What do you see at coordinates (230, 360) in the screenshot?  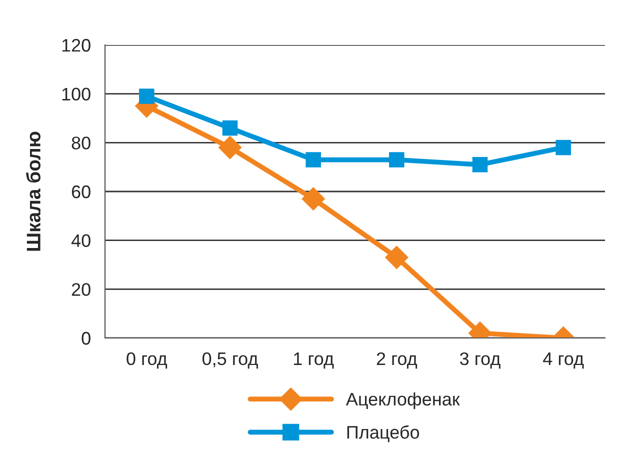 I see `x-tick-label: 0,5 год` at bounding box center [230, 360].